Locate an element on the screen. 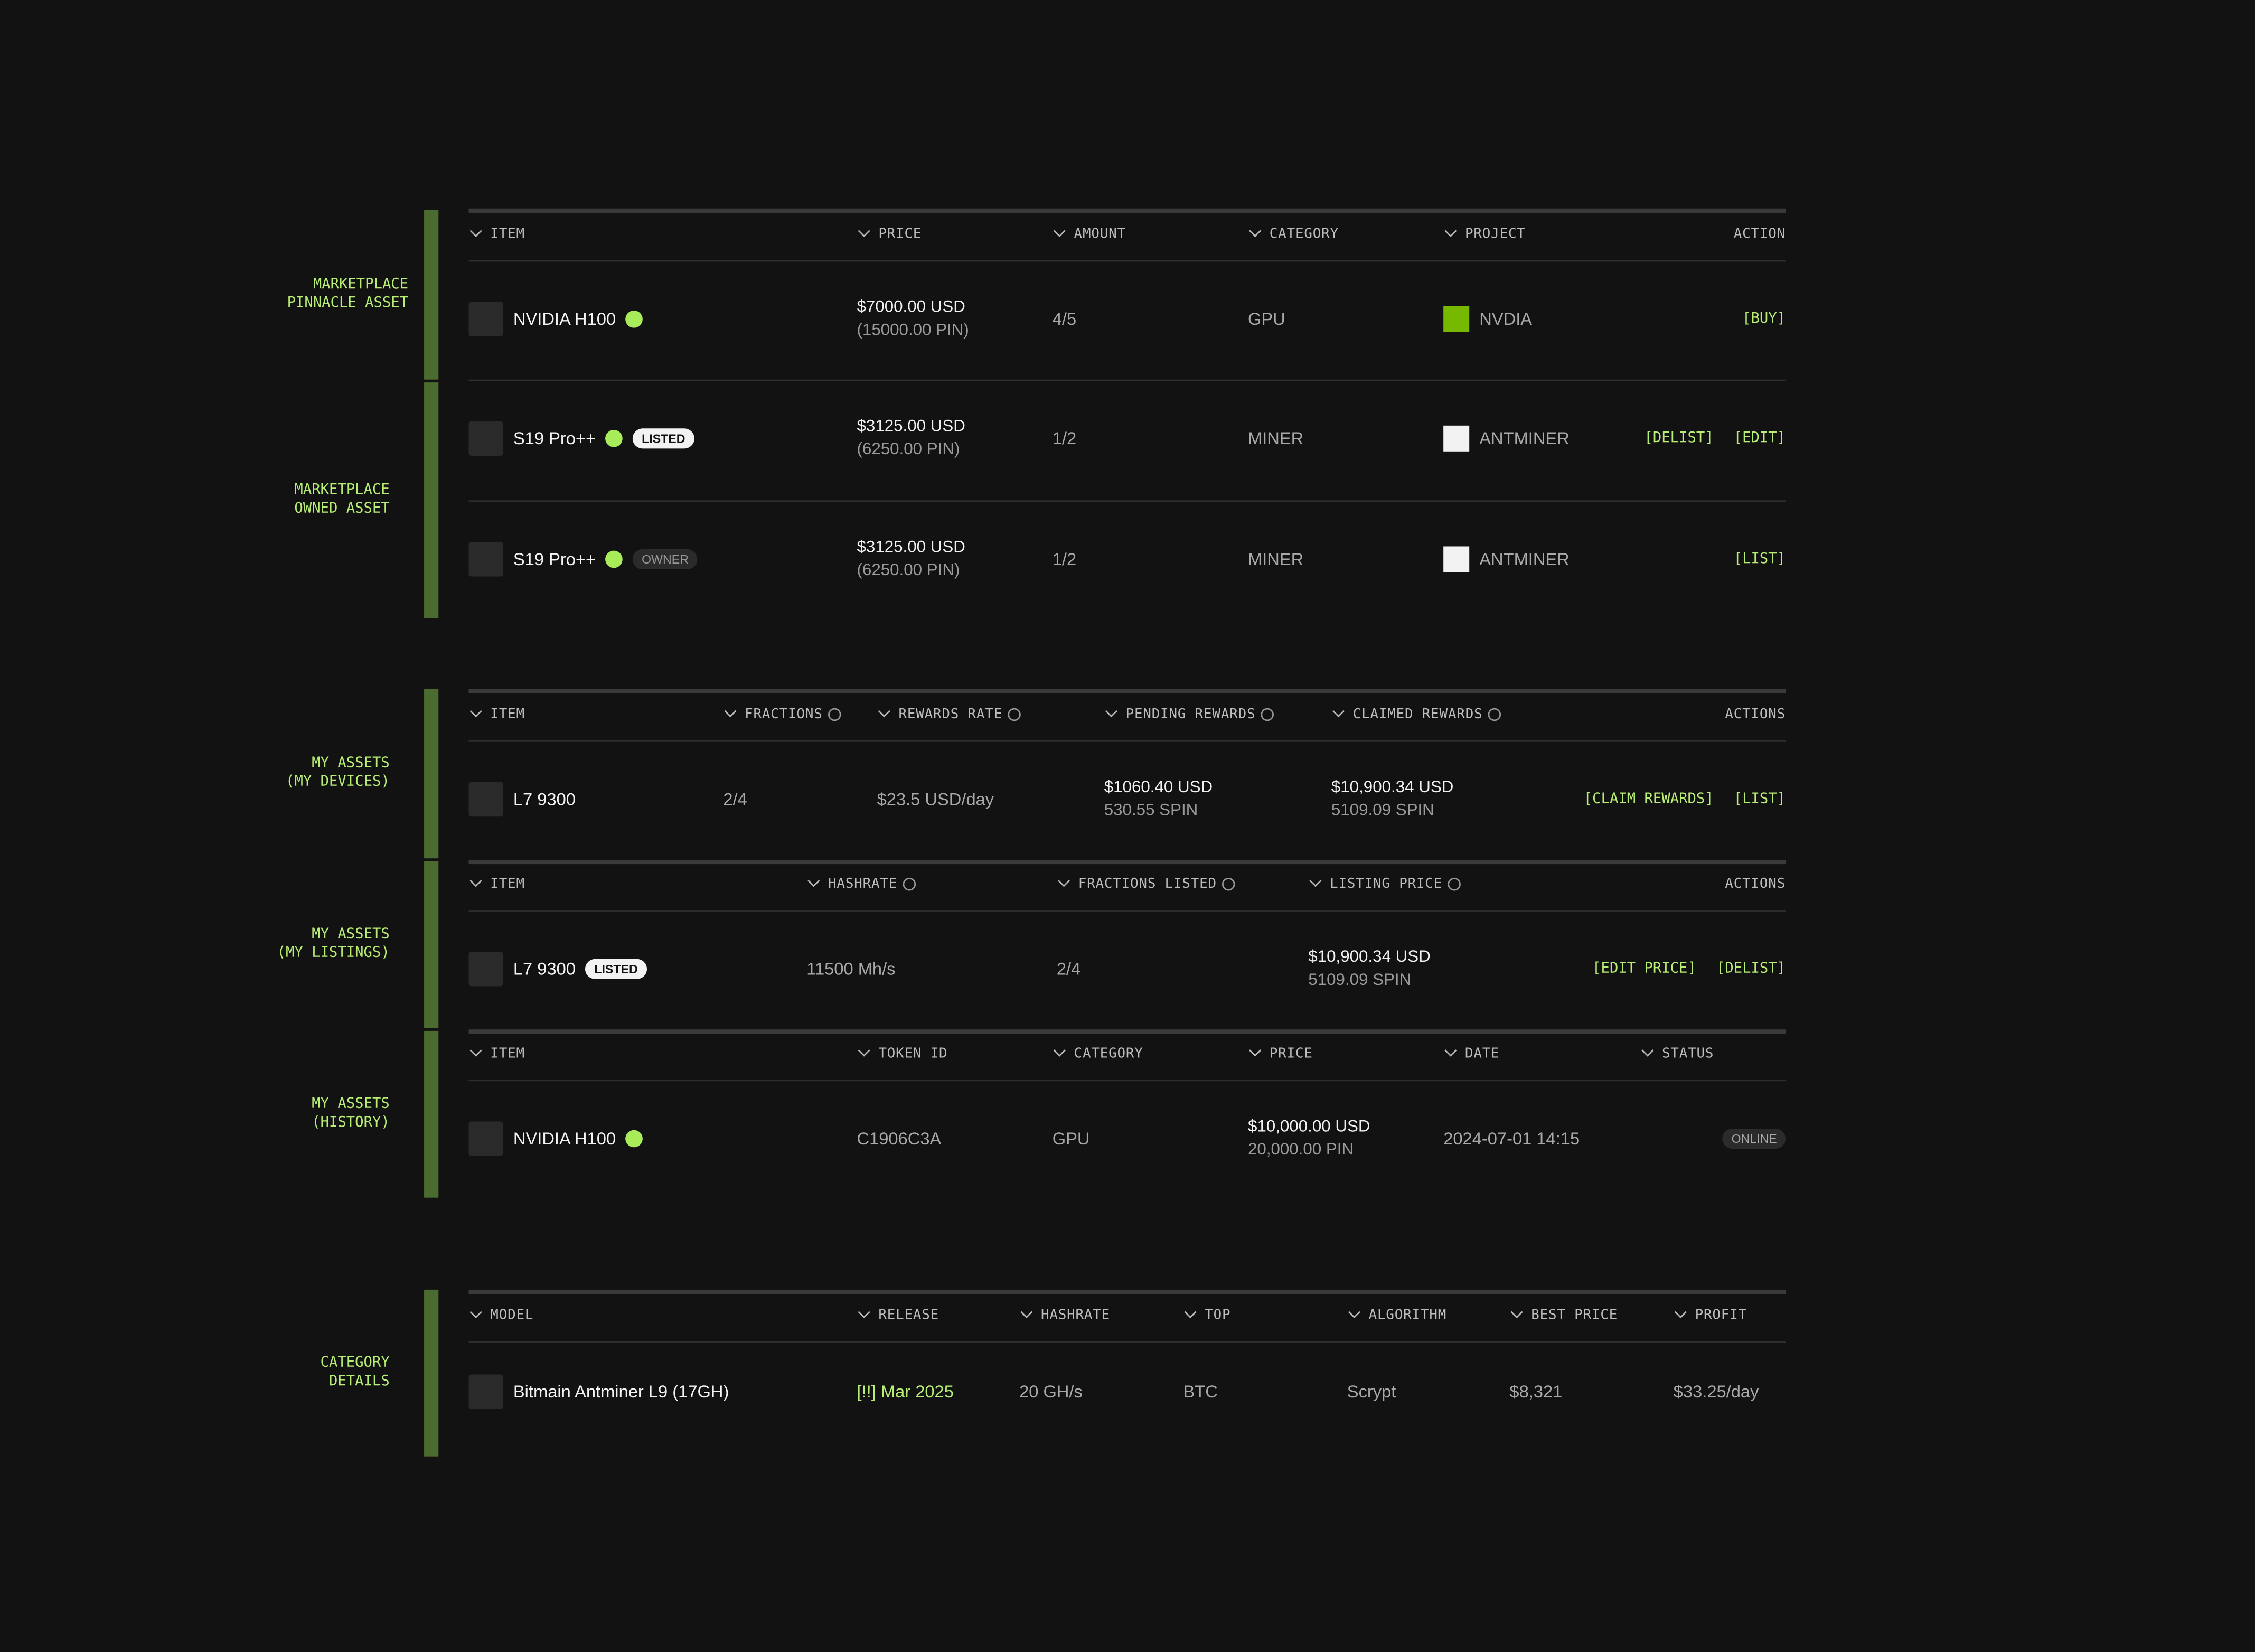 The width and height of the screenshot is (2255, 1652). table-cell: $33.25/day is located at coordinates (1717, 1392).